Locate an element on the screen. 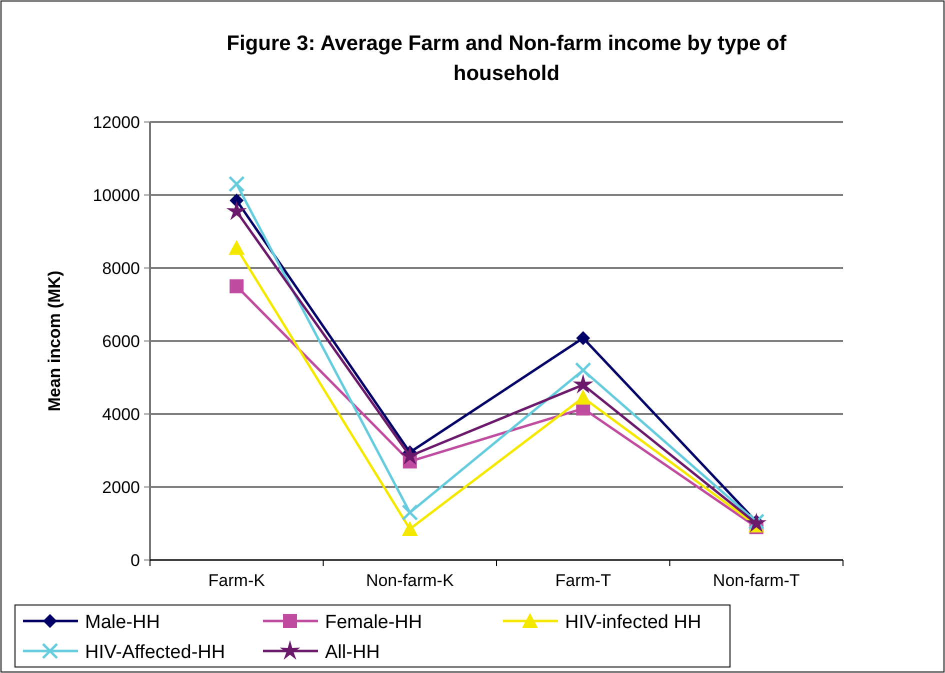 The image size is (945, 673). x-tick-label: Farm-K is located at coordinates (237, 580).